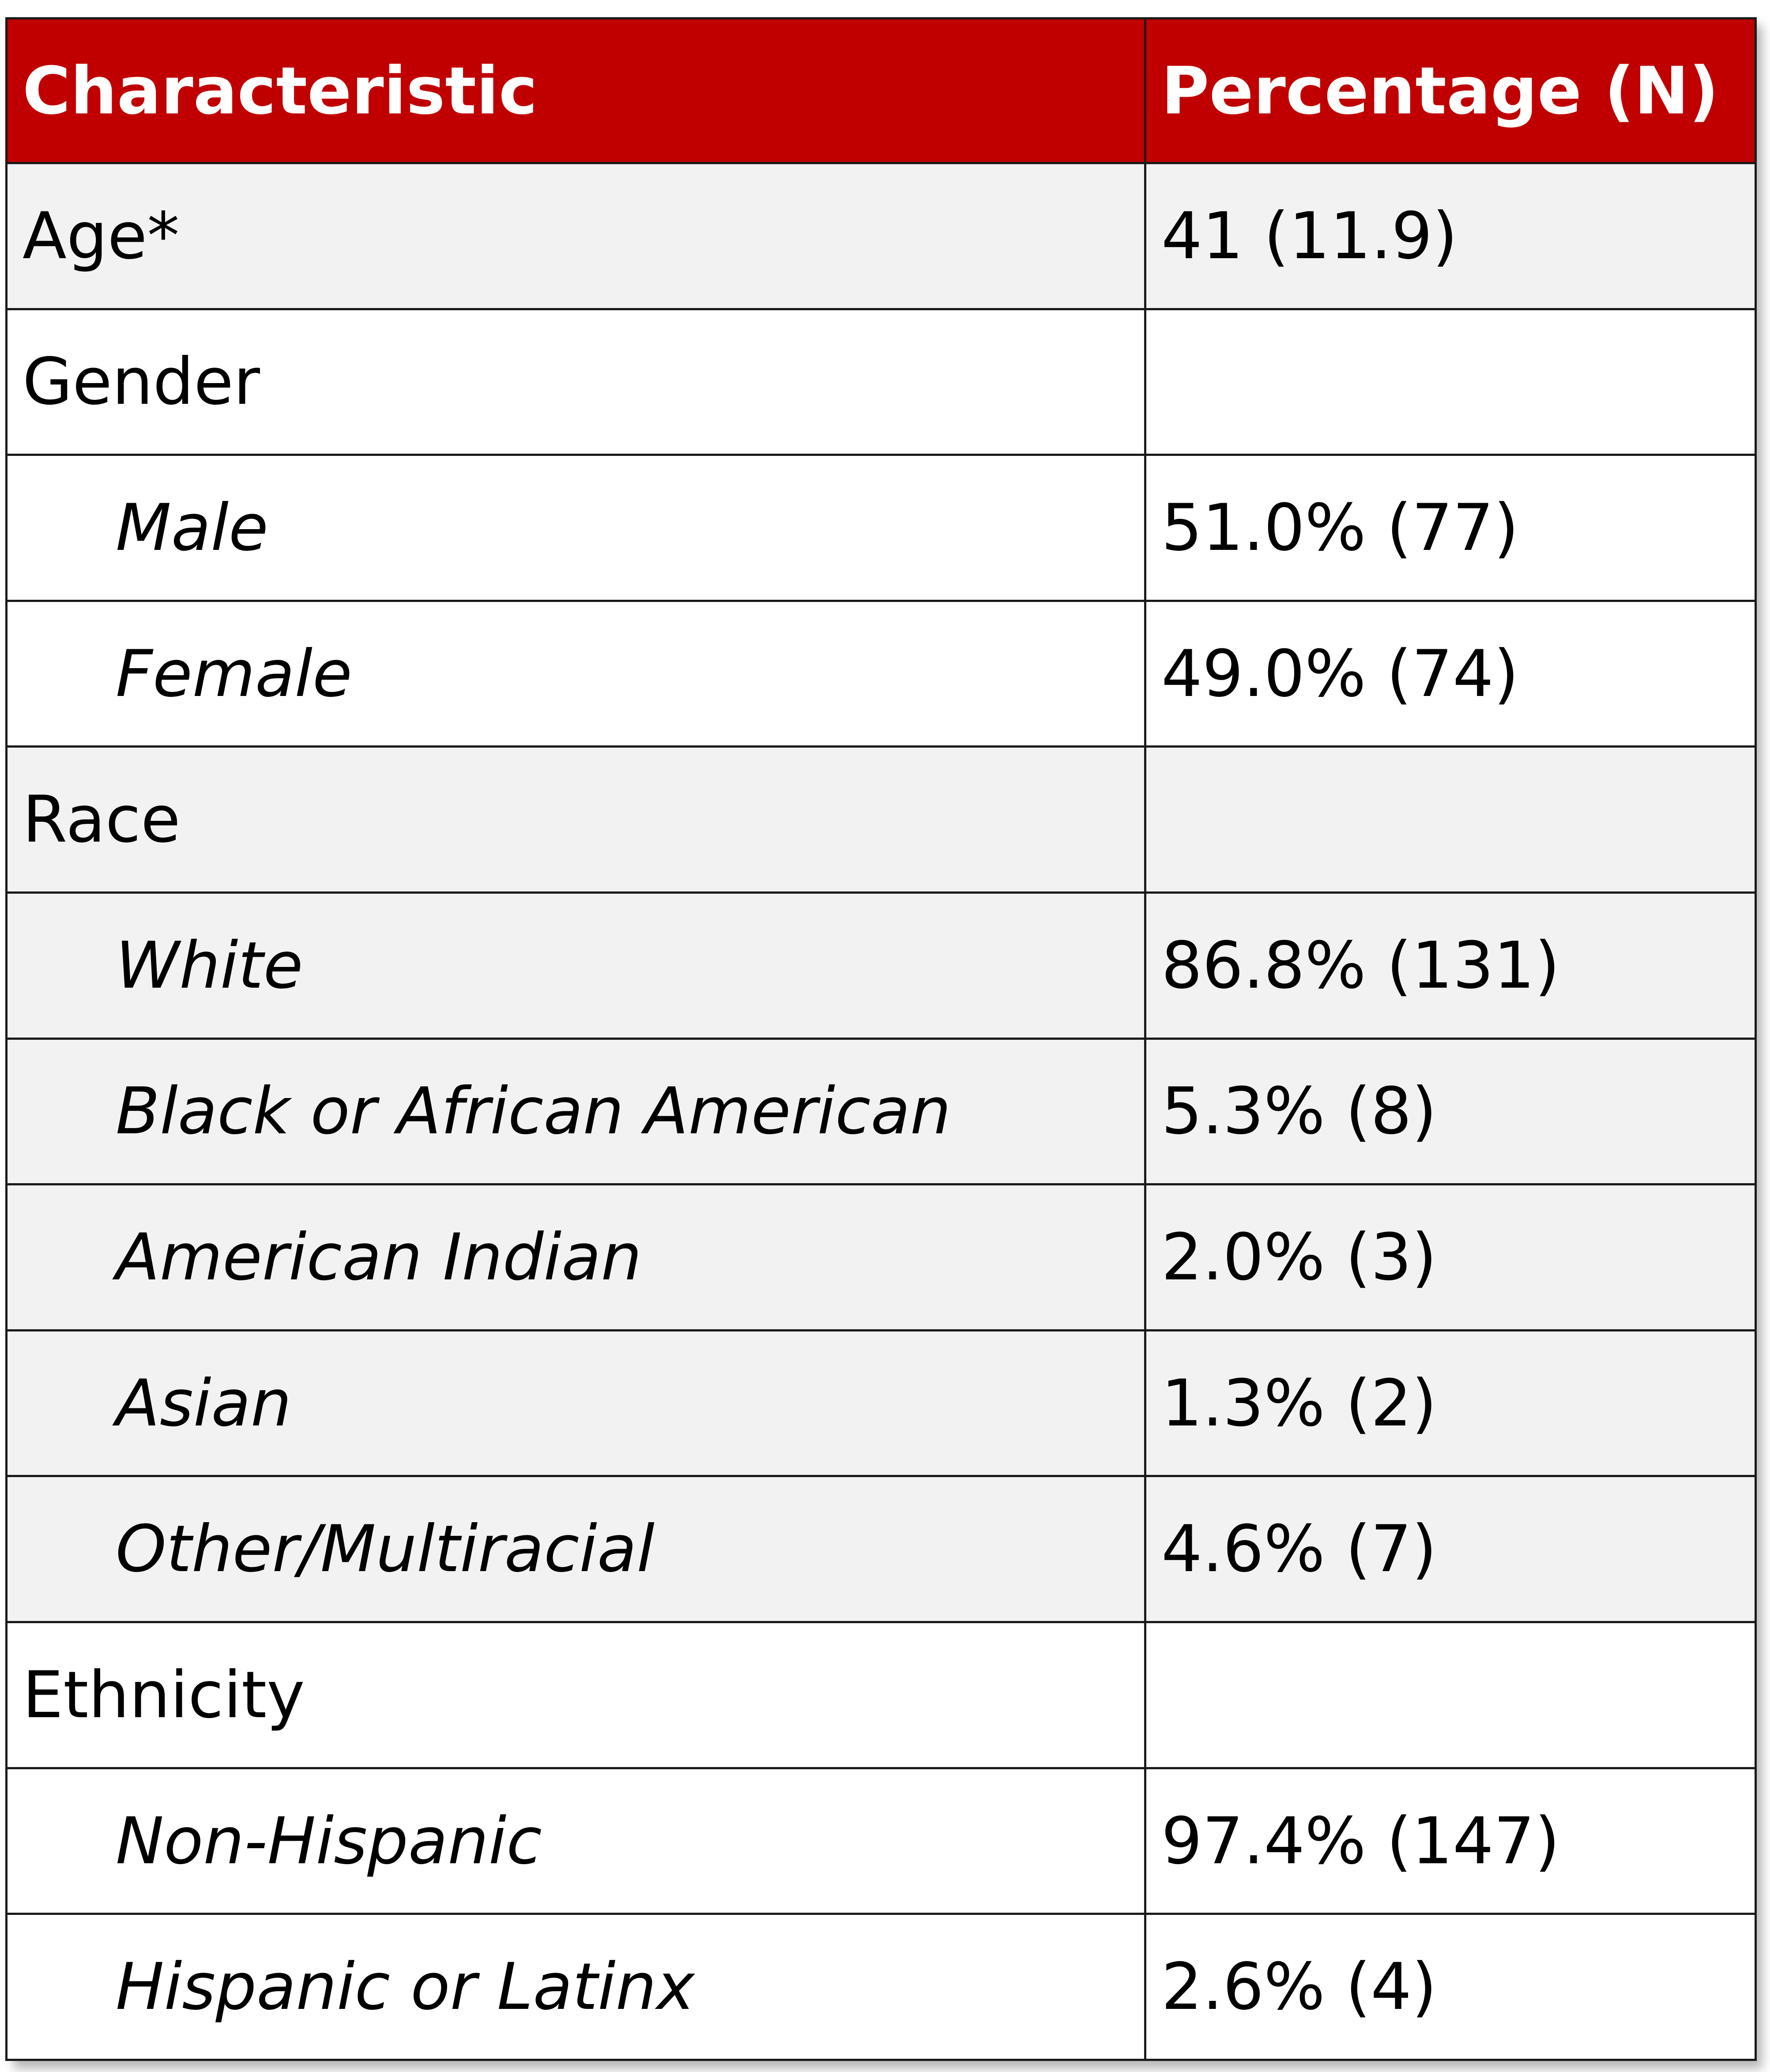 This screenshot has height=2072, width=1770. I want to click on row-label-asian: Asian, so click(575, 1403).